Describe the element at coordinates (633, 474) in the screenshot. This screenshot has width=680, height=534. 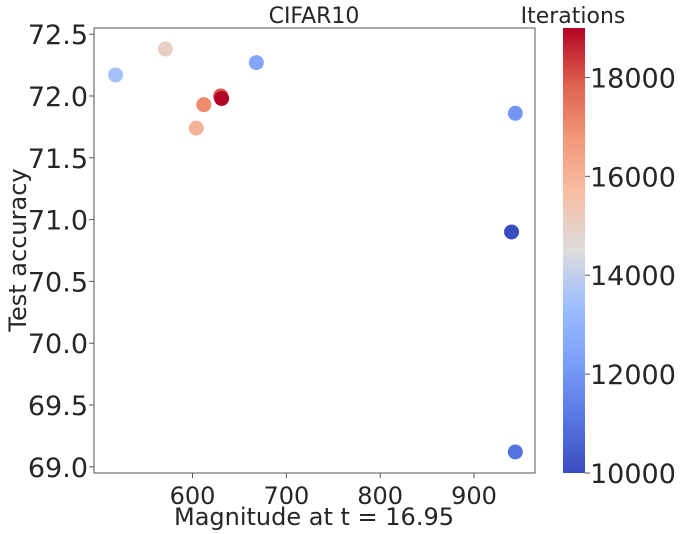
I see `colorbar-tick-label: 10000` at that location.